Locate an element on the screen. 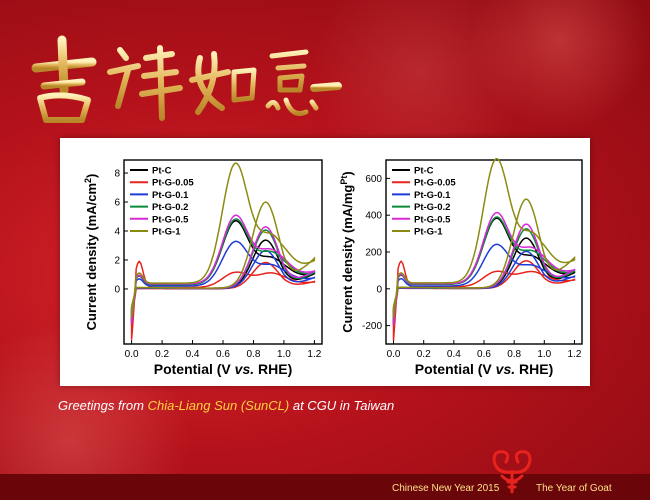 The height and width of the screenshot is (500, 650). y-tick-label: 400 is located at coordinates (373, 216).